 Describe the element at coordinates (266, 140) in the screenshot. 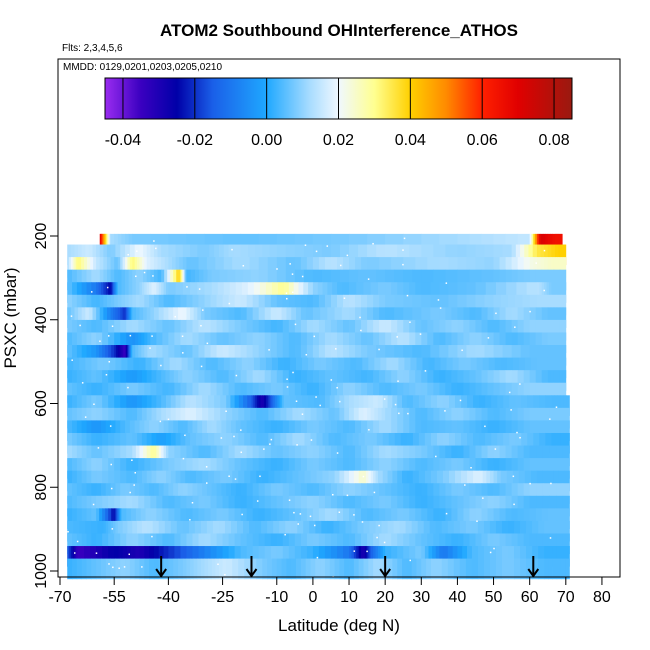

I see `colorbar-tick-label: 0.00` at that location.